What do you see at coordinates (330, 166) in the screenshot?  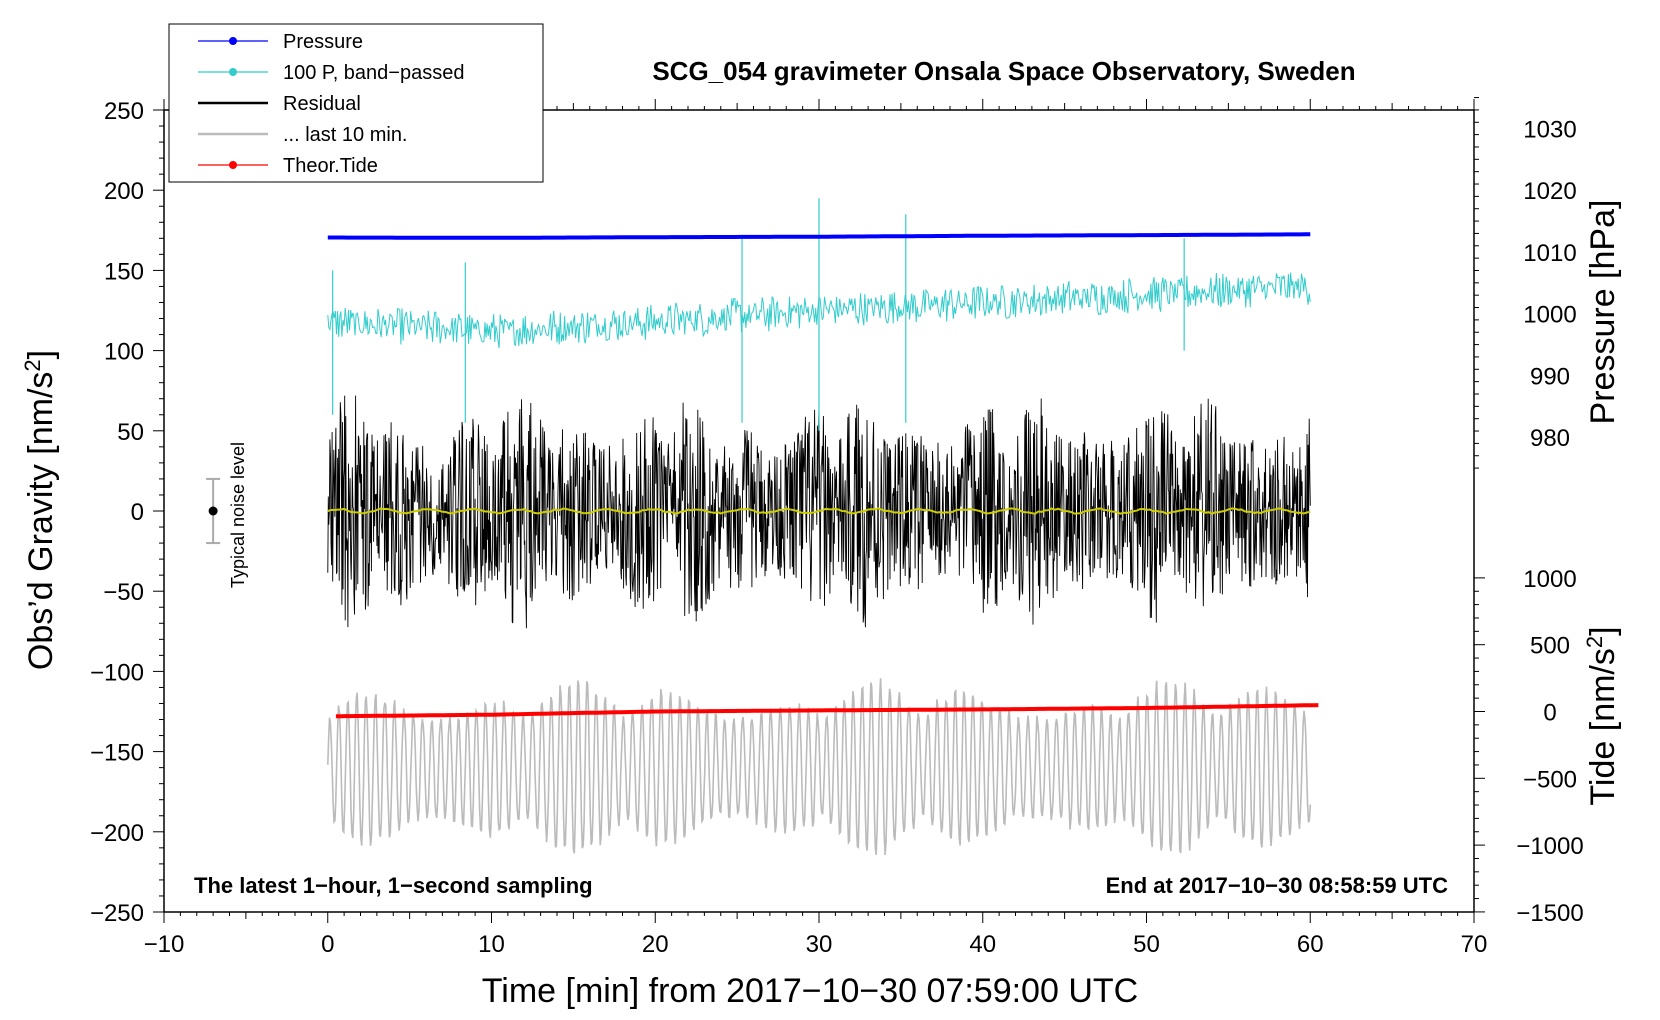 I see `legend-label: Theor.Tide` at bounding box center [330, 166].